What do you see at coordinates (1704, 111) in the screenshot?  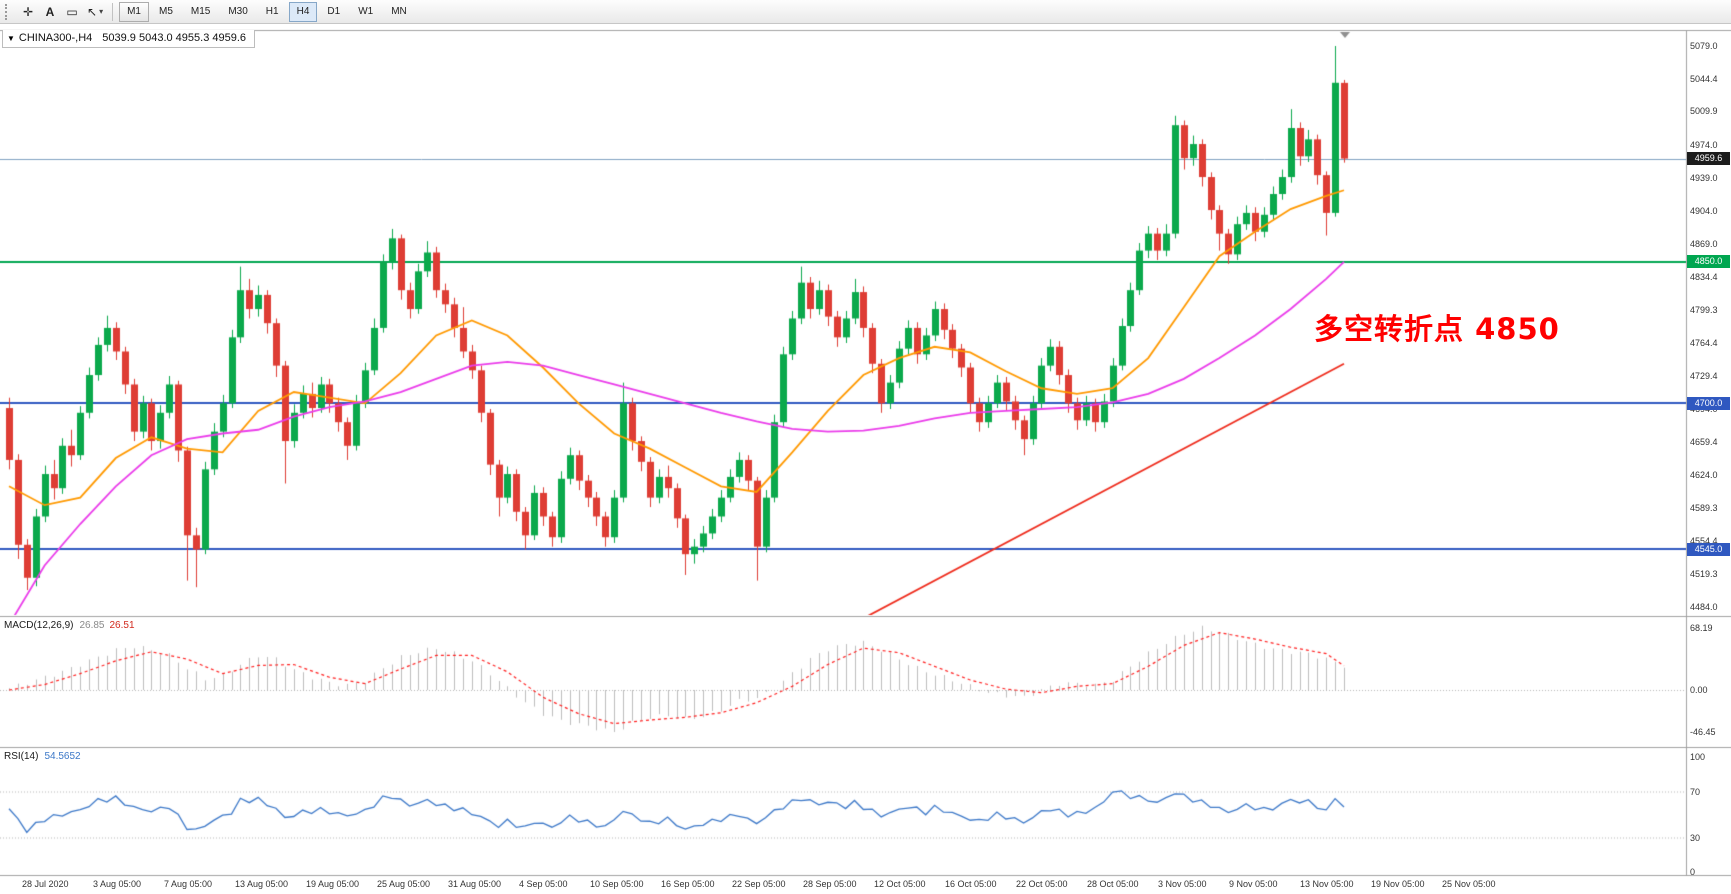 I see `price-axis-label: 5009.9` at bounding box center [1704, 111].